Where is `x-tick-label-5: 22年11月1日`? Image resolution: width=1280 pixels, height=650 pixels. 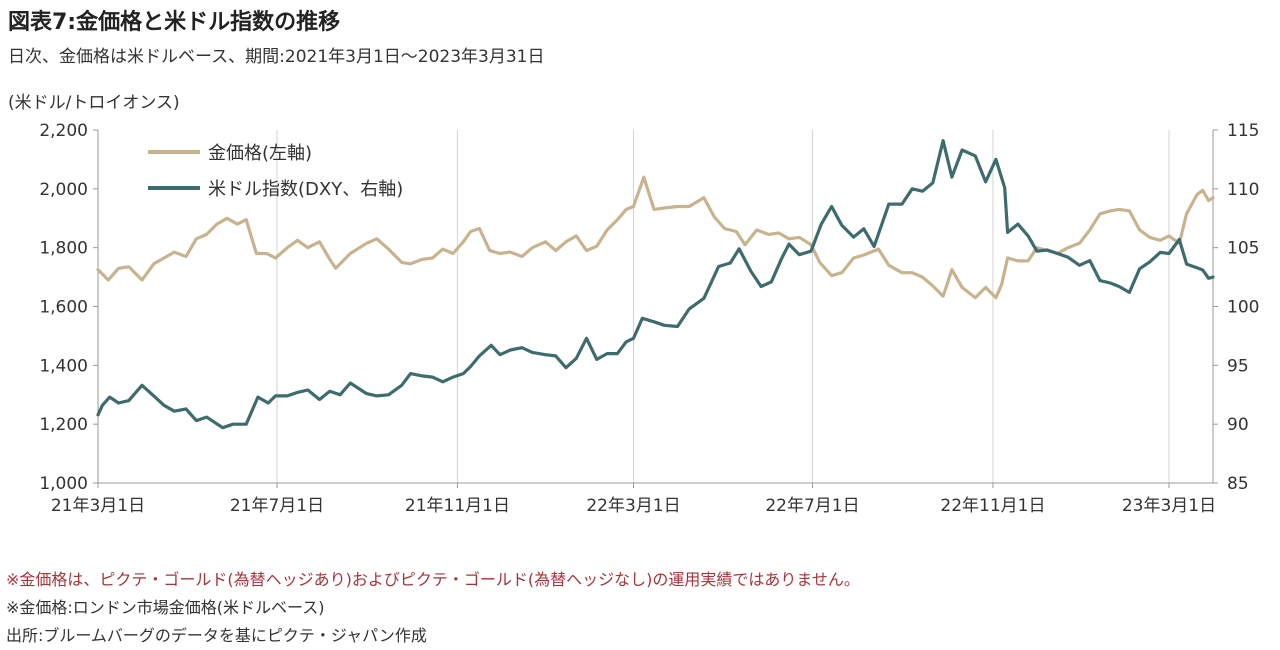
x-tick-label-5: 22年11月1日 is located at coordinates (992, 506).